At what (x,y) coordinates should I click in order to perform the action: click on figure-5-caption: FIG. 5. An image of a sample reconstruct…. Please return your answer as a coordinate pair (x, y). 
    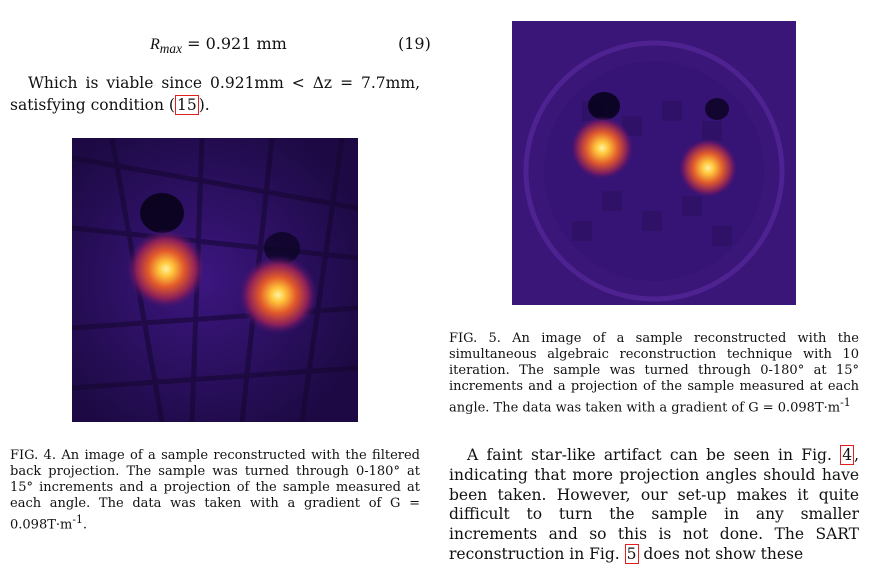
    Looking at the image, I should click on (654, 373).